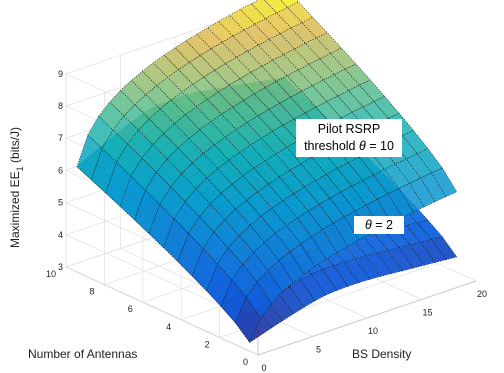 The image size is (504, 373). Describe the element at coordinates (60, 170) in the screenshot. I see `z-tick-label: 6` at that location.